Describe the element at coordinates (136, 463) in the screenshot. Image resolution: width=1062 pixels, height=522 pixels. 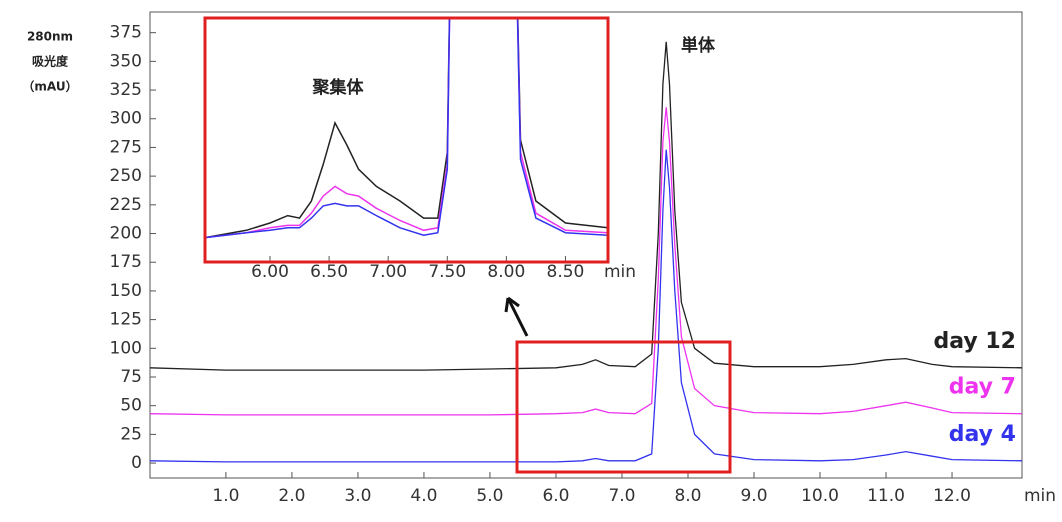
I see `y-tick-label: 0` at that location.